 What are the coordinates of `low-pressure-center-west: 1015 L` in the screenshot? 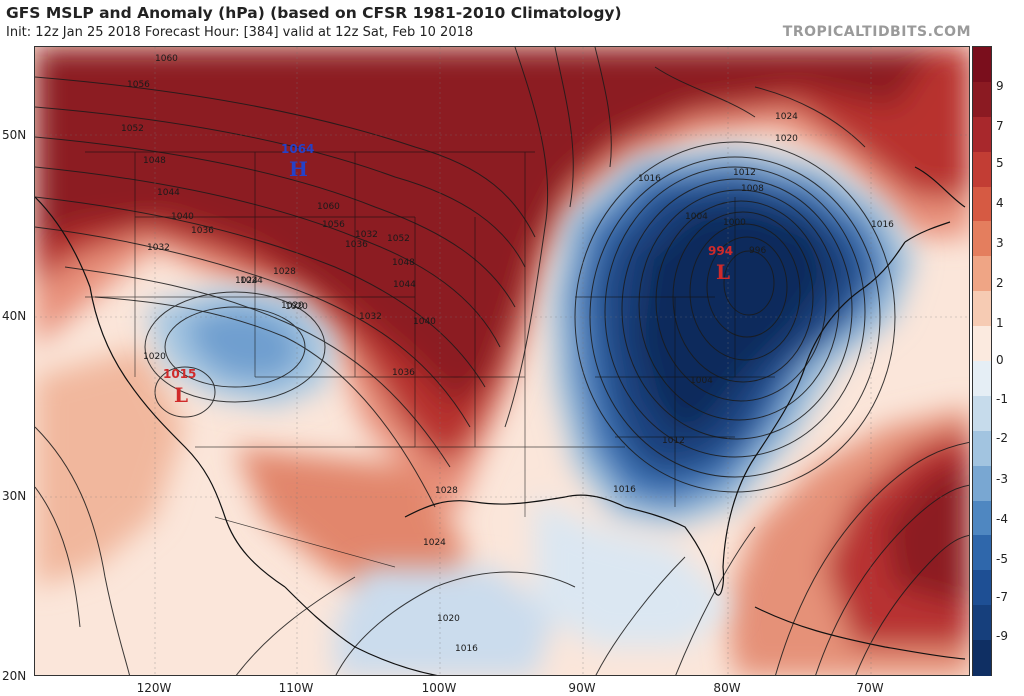 It's located at (179, 387).